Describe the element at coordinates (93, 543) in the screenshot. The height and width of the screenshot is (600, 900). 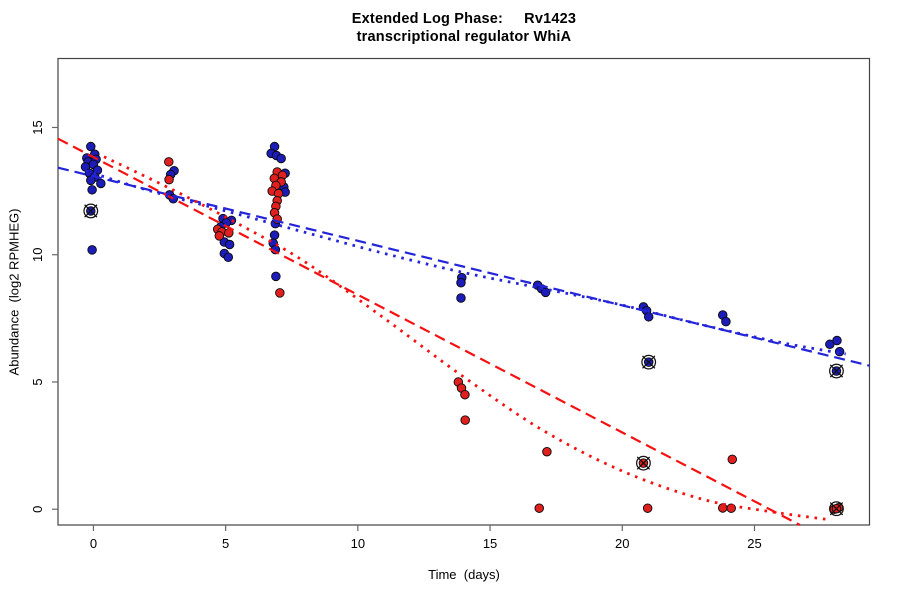
I see `x-tick-label: 0` at that location.